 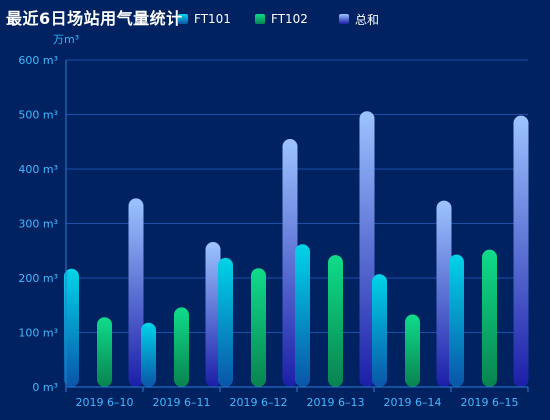 I want to click on y-tick-label: 200 m³, so click(x=38, y=278).